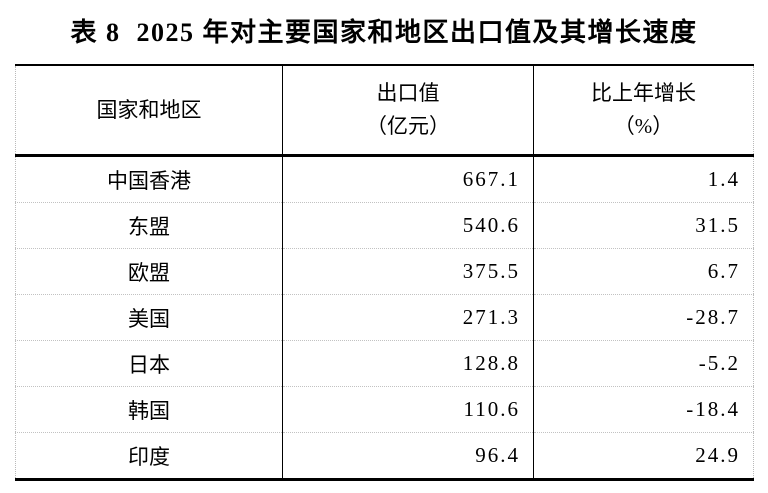 The image size is (768, 493). I want to click on table-row: 中国香港 667.1 1.4, so click(384, 179).